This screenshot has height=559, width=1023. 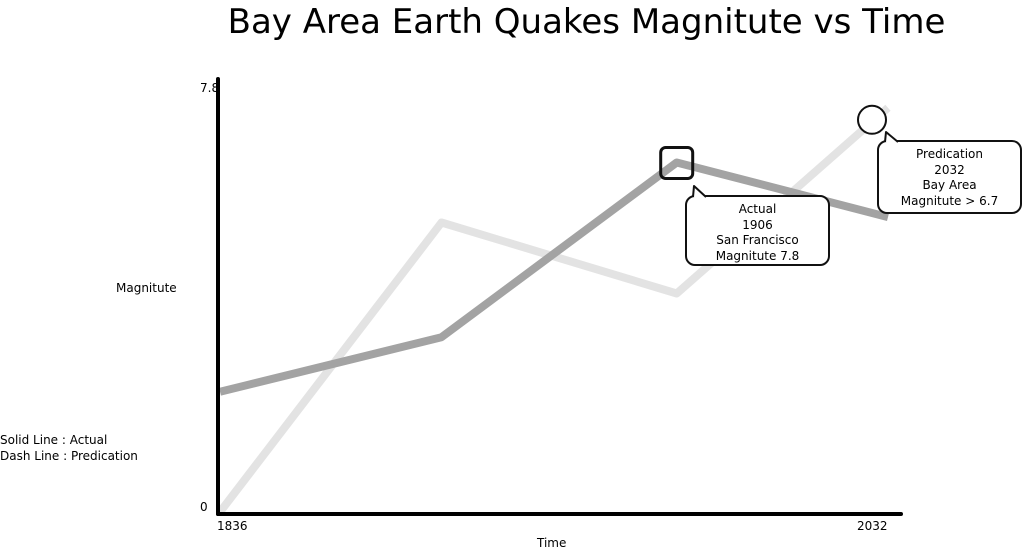 What do you see at coordinates (146, 288) in the screenshot?
I see `y-axis-label: Magnitute` at bounding box center [146, 288].